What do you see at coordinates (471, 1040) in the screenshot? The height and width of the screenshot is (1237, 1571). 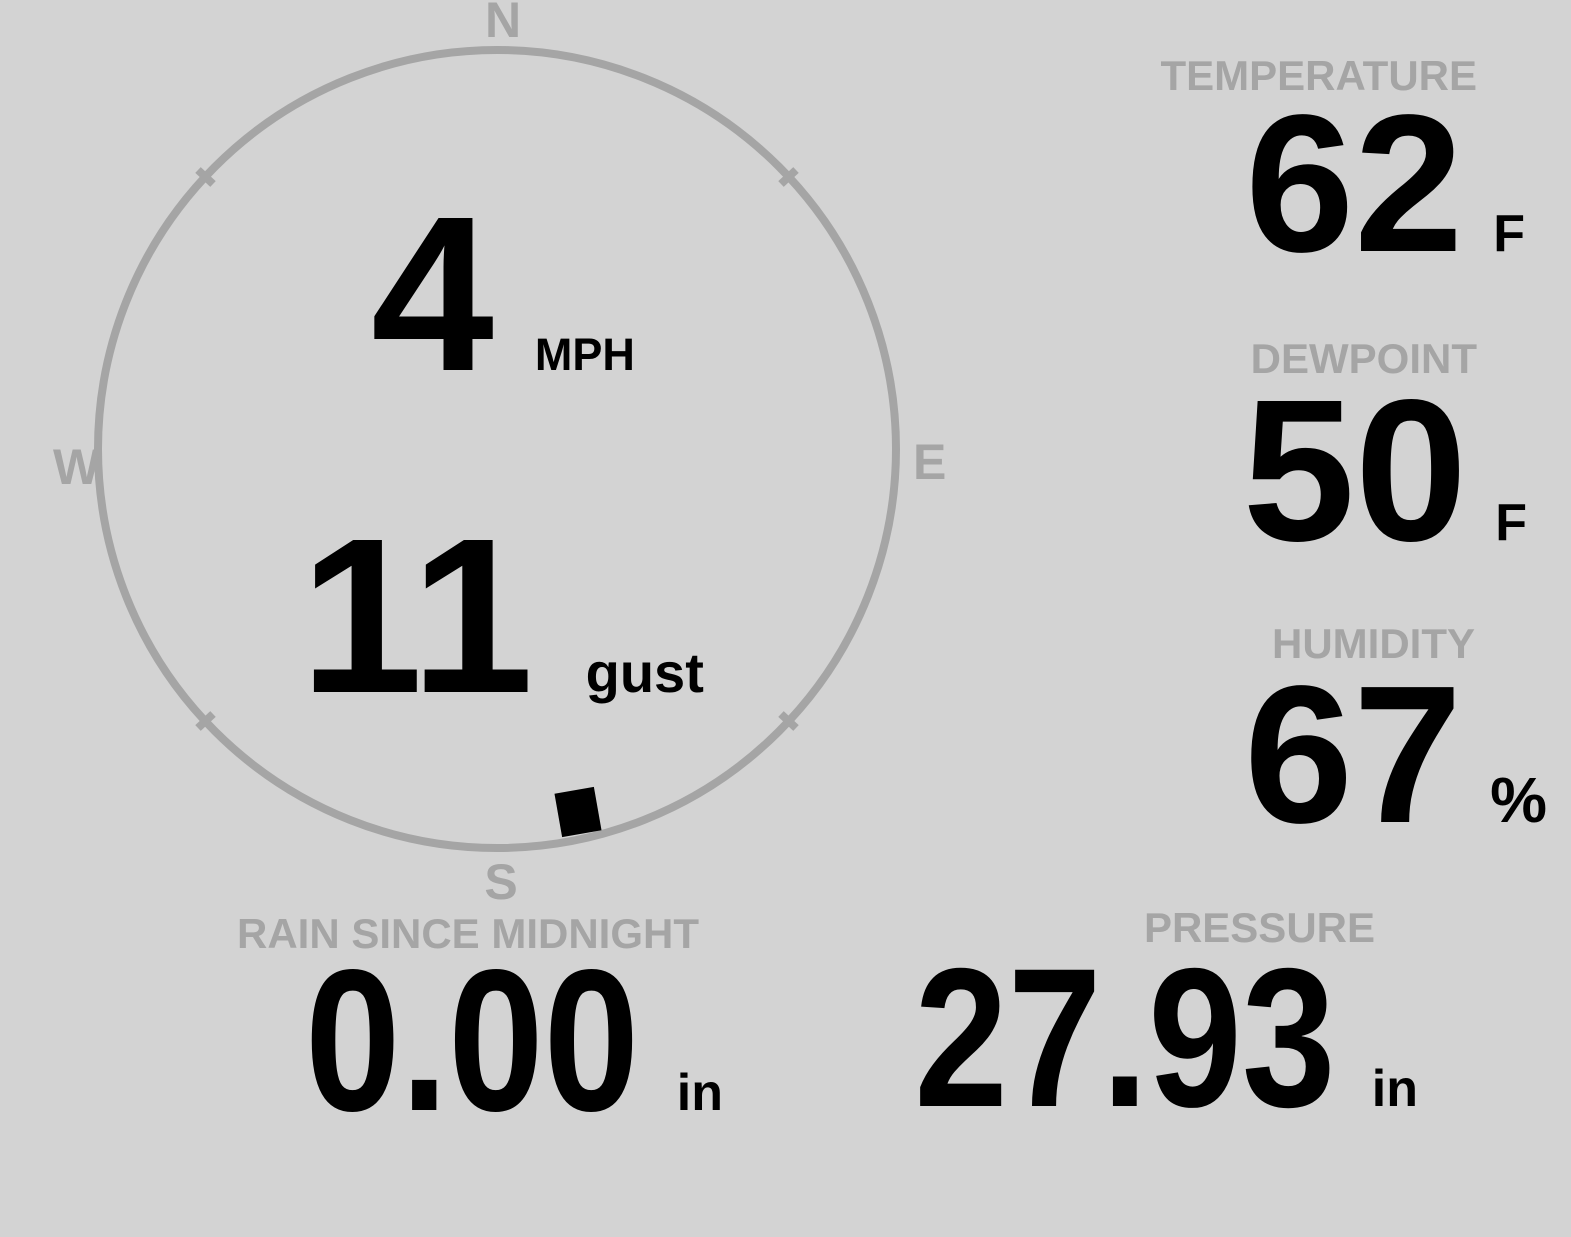 I see `rain-value: 0.00` at bounding box center [471, 1040].